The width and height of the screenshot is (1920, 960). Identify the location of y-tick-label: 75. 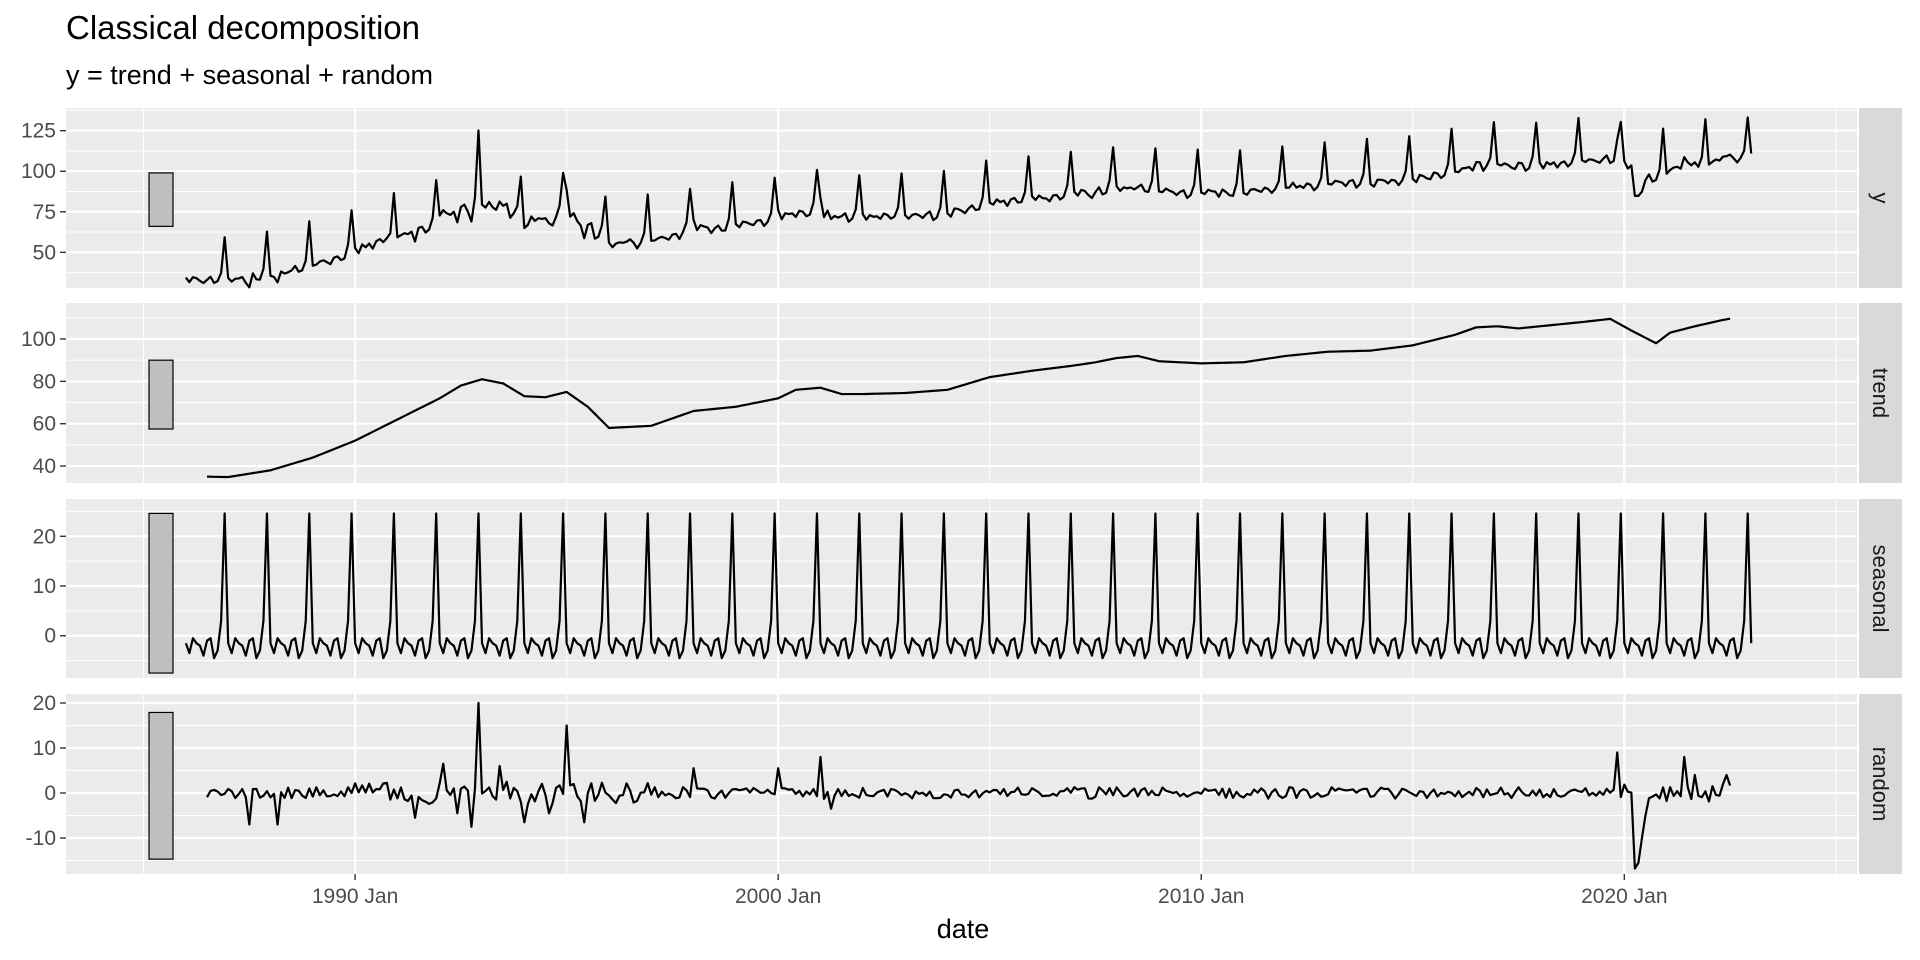
(44, 212).